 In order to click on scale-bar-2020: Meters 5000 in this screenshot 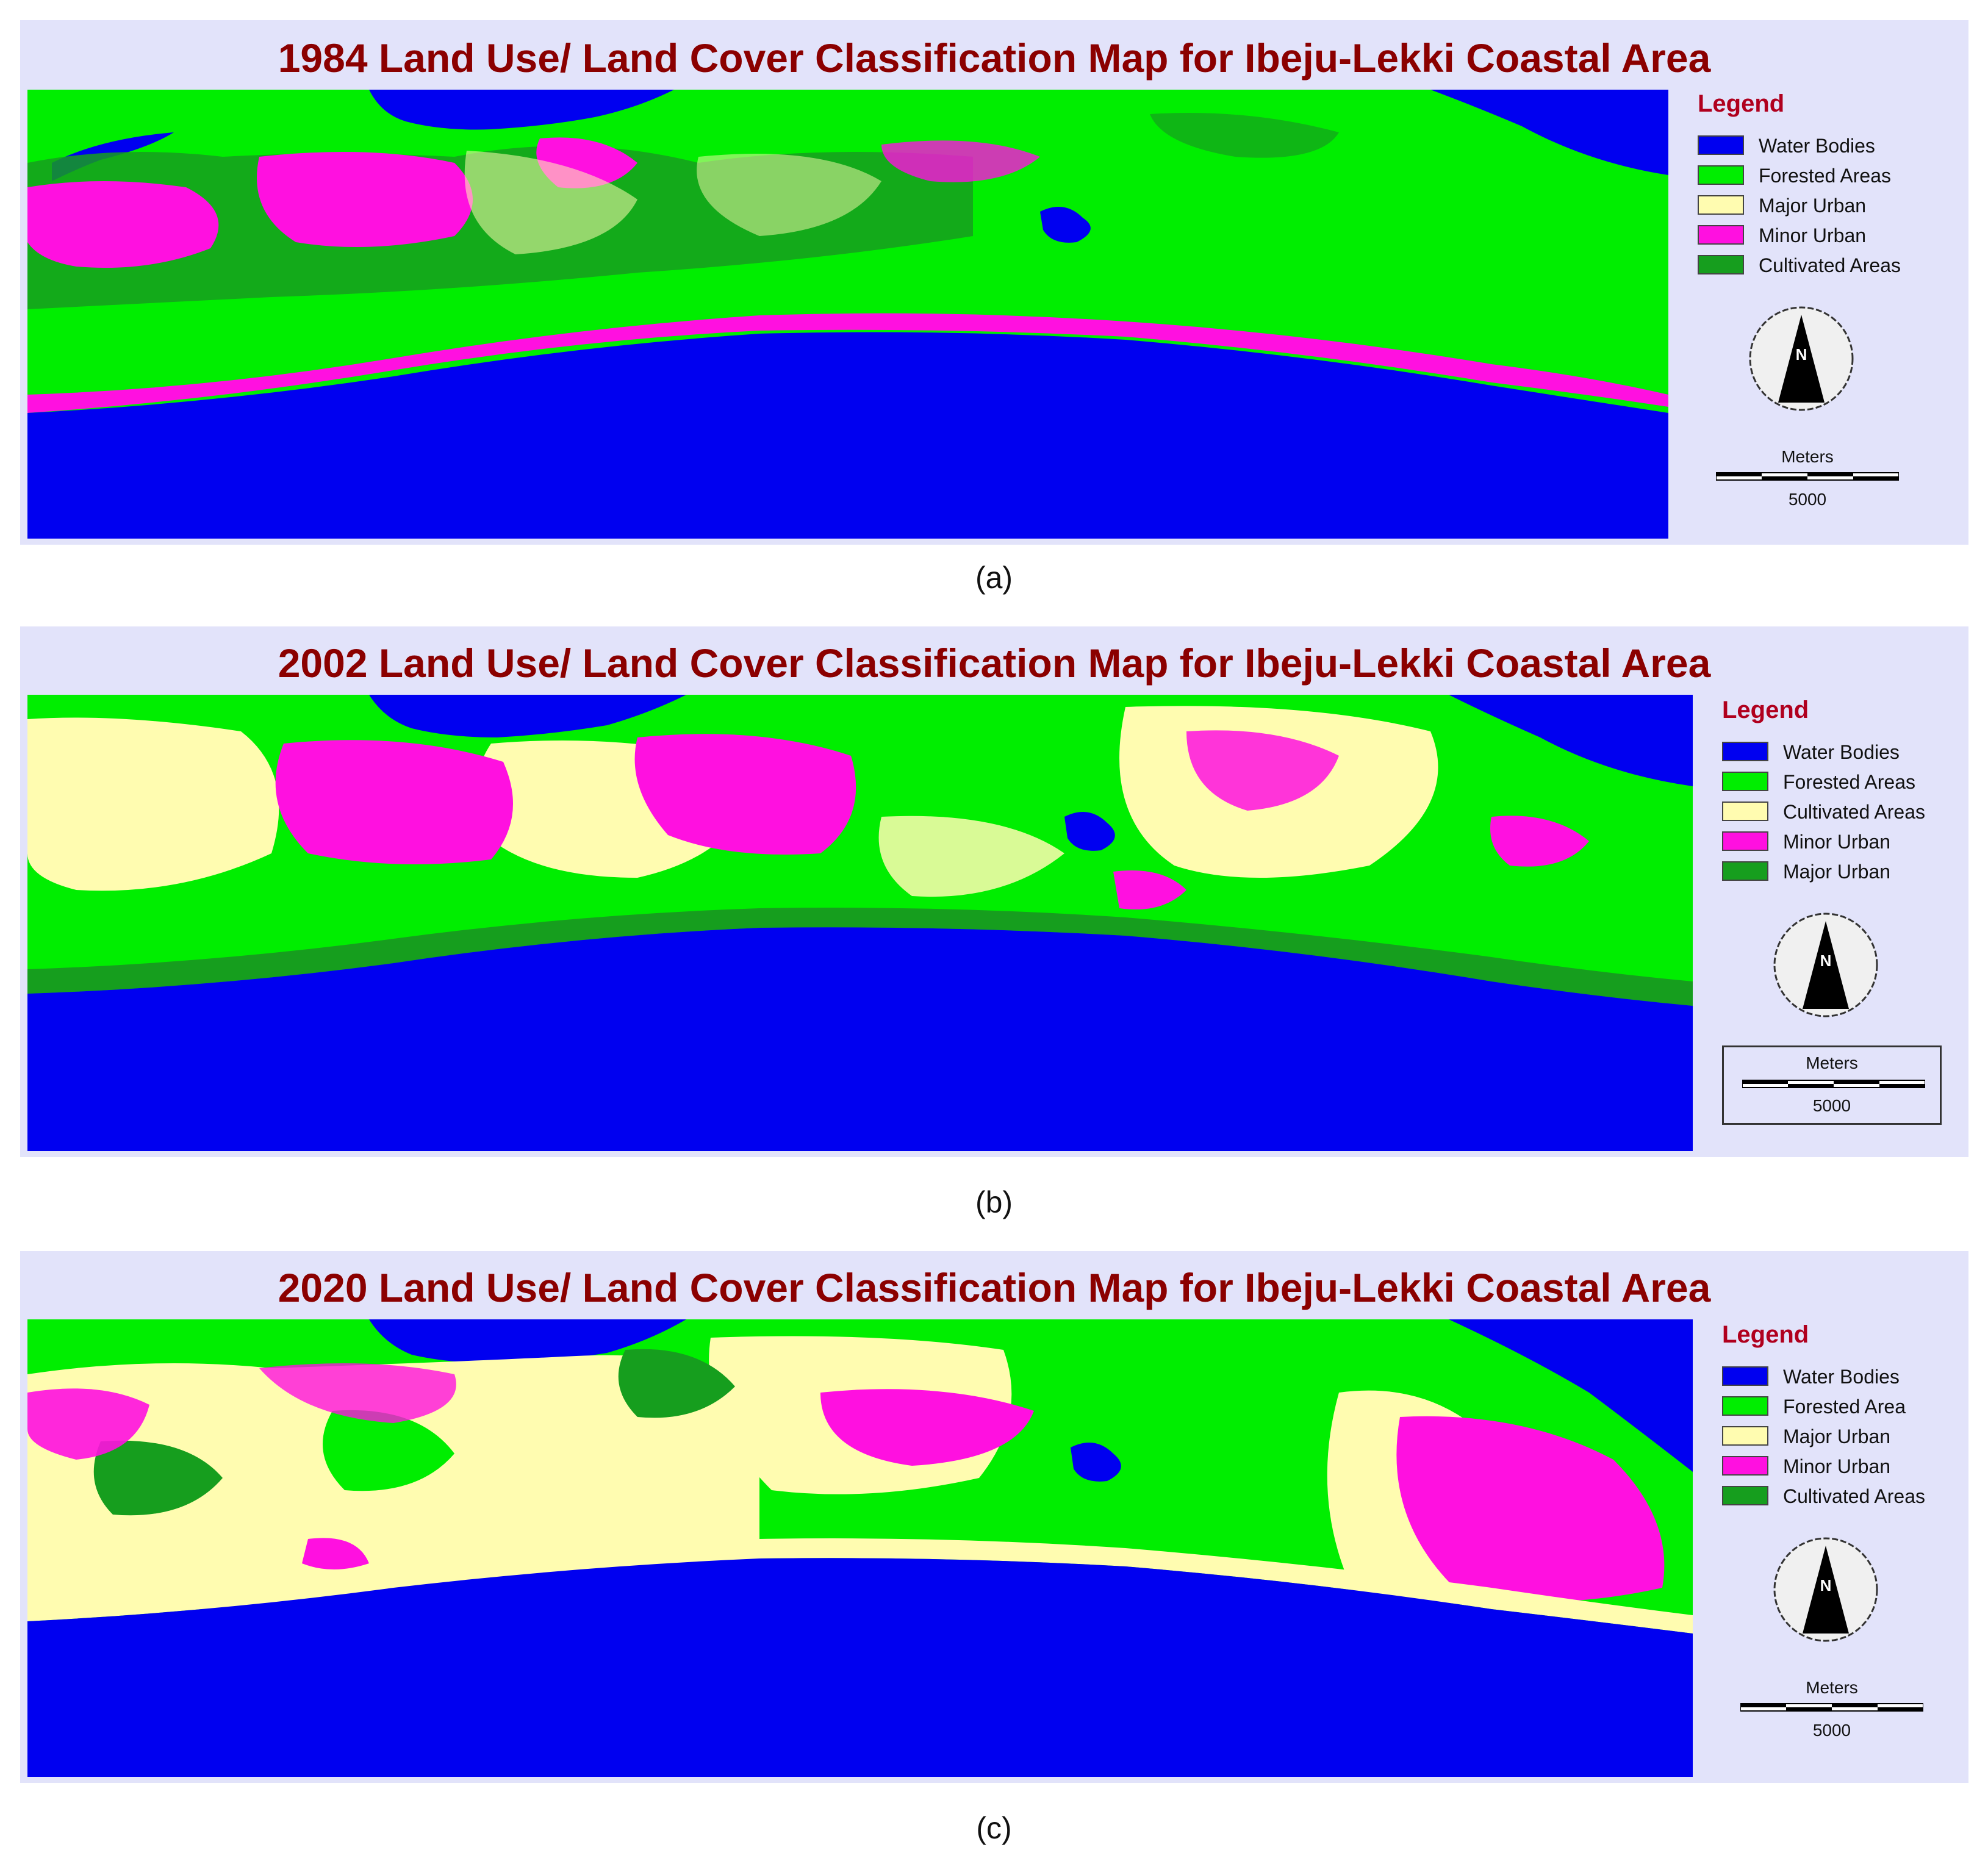, I will do `click(1831, 1711)`.